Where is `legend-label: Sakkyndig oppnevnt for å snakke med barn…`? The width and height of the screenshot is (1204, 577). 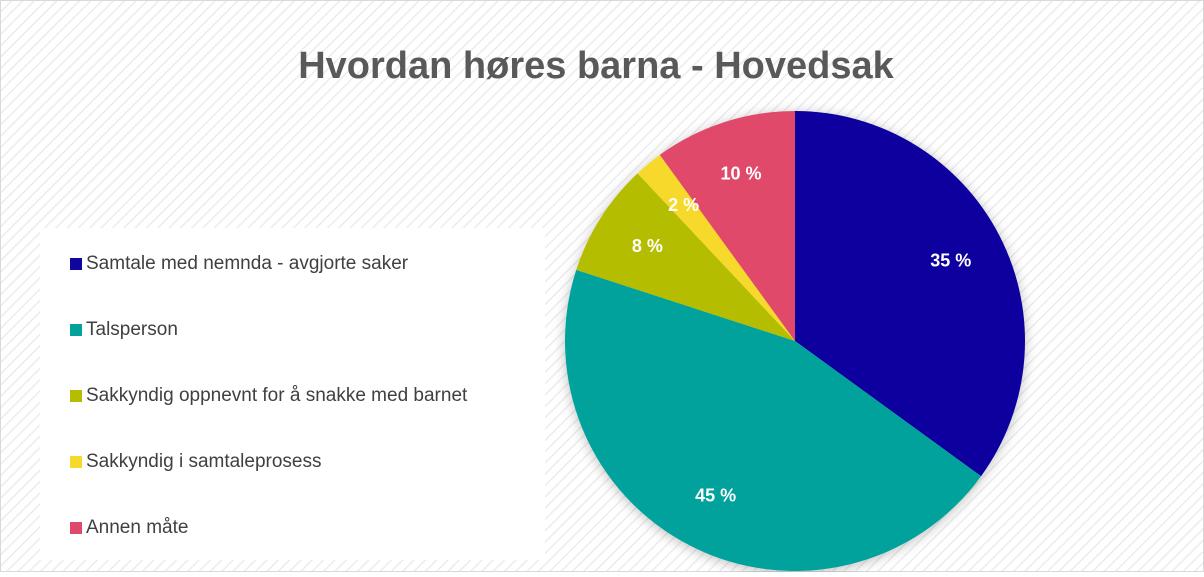
legend-label: Sakkyndig oppnevnt for å snakke med barn… is located at coordinates (277, 395).